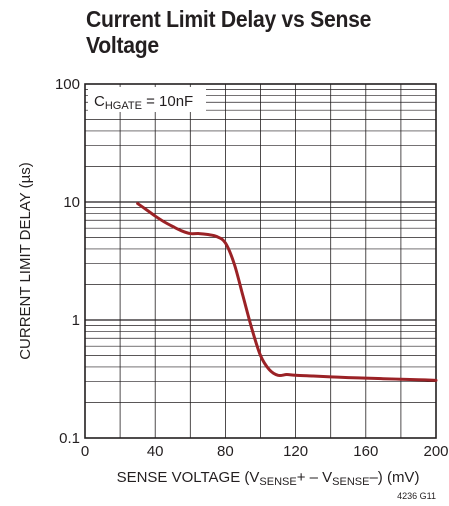 The width and height of the screenshot is (449, 506). What do you see at coordinates (85, 451) in the screenshot?
I see `x-tick-label: 0` at bounding box center [85, 451].